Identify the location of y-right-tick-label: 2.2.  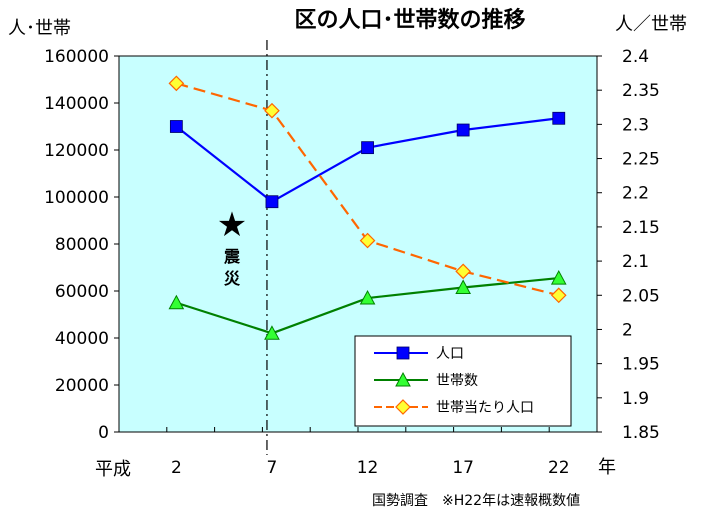
(635, 194).